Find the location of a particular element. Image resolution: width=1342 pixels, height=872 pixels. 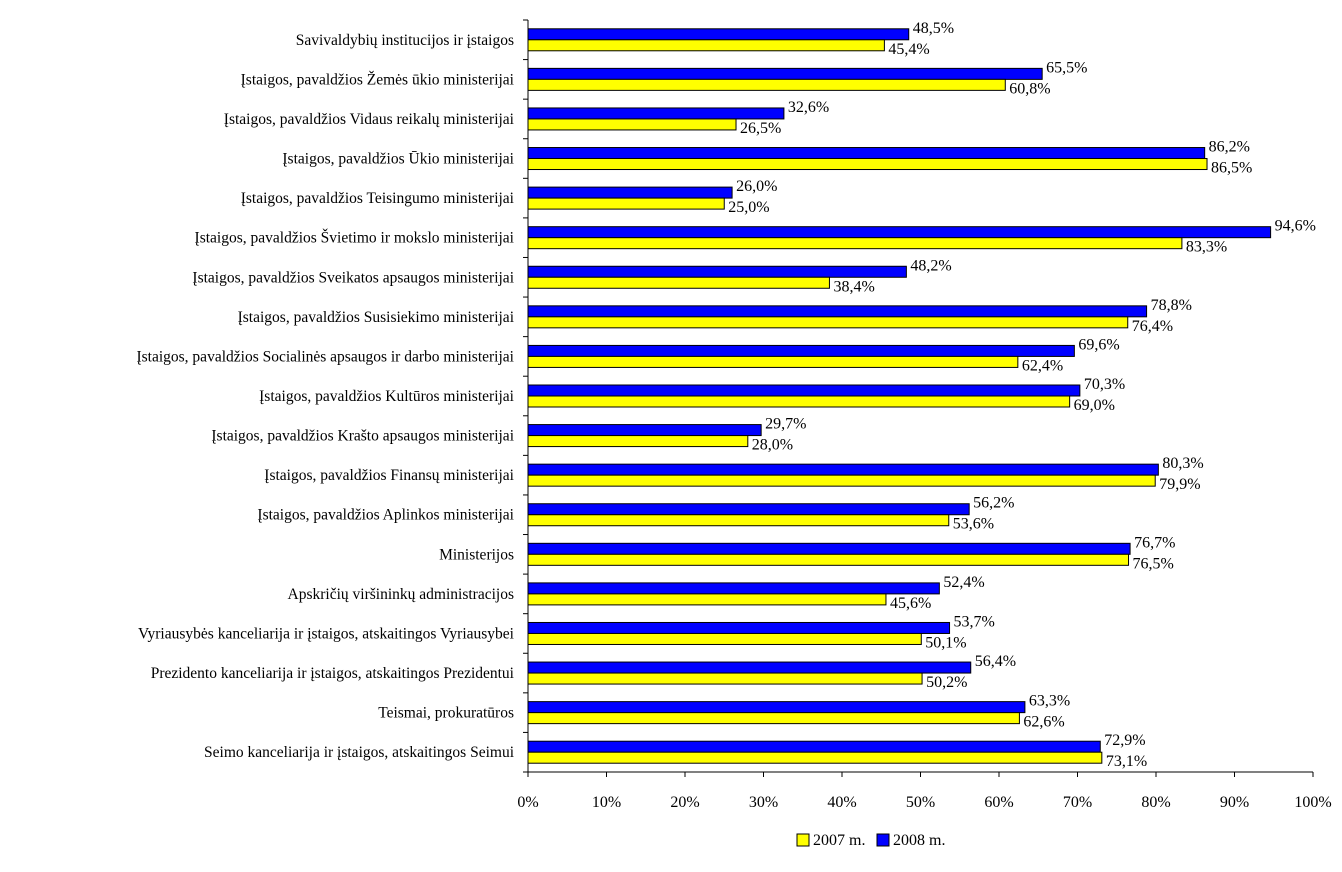

value-label-2008: 78,8% is located at coordinates (1171, 305).